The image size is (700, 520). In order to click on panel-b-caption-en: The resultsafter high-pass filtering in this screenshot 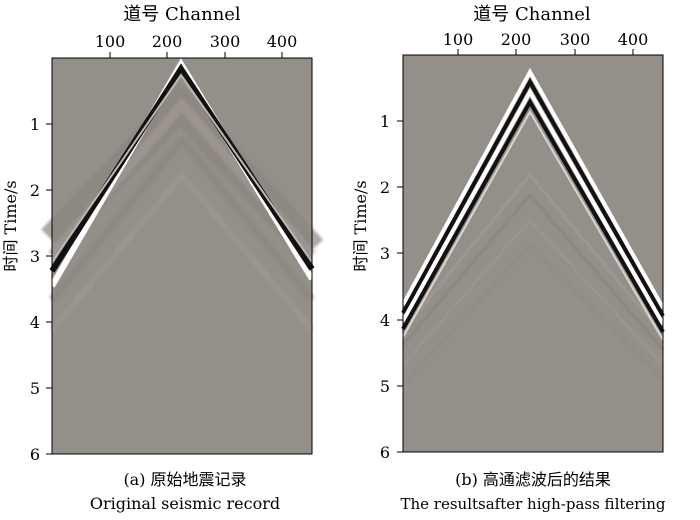, I will do `click(533, 504)`.